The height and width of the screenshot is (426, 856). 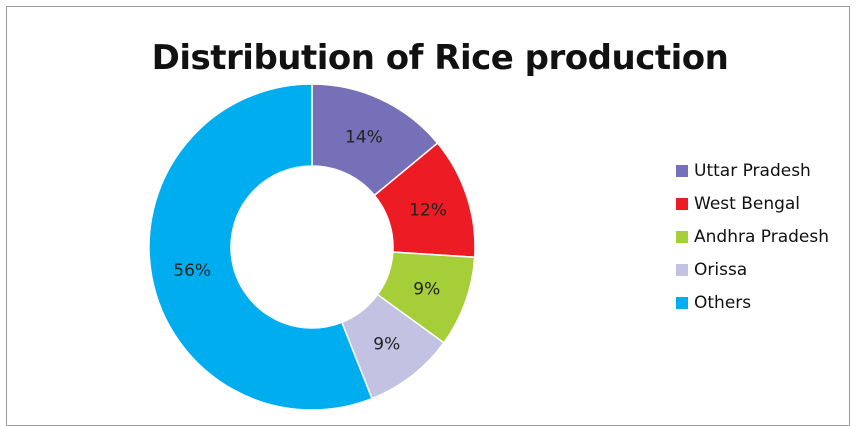 I want to click on legend-label: Andhra Pradesh, so click(x=762, y=236).